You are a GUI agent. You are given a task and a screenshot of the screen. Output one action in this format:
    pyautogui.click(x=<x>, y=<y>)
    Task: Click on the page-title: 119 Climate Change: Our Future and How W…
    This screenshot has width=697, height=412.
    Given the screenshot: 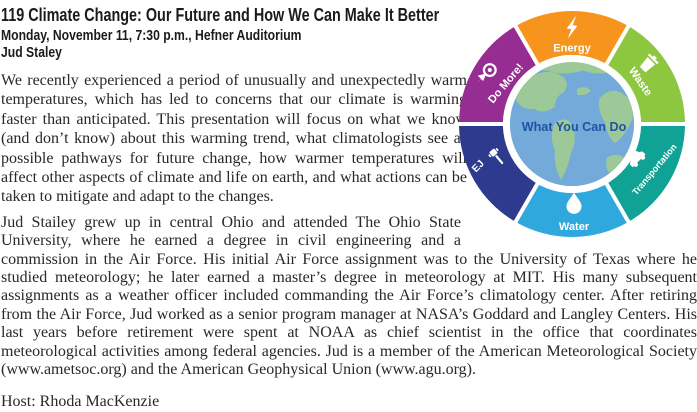 What is the action you would take?
    pyautogui.click(x=349, y=15)
    